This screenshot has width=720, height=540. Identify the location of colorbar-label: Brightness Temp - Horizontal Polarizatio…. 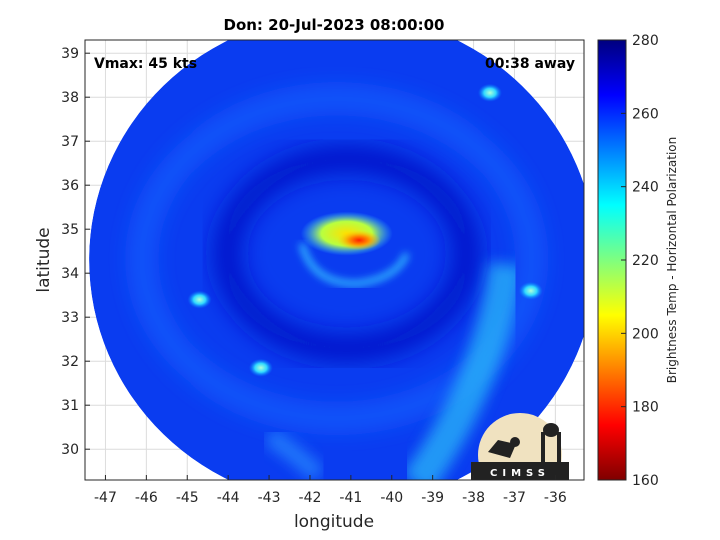
(672, 260).